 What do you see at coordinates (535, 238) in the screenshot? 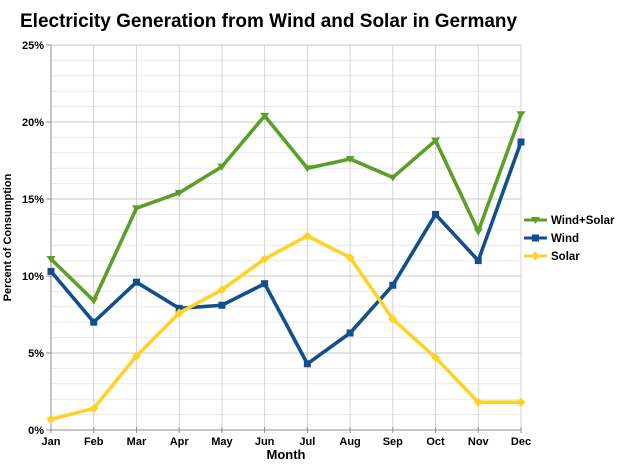
I see `square-icon` at bounding box center [535, 238].